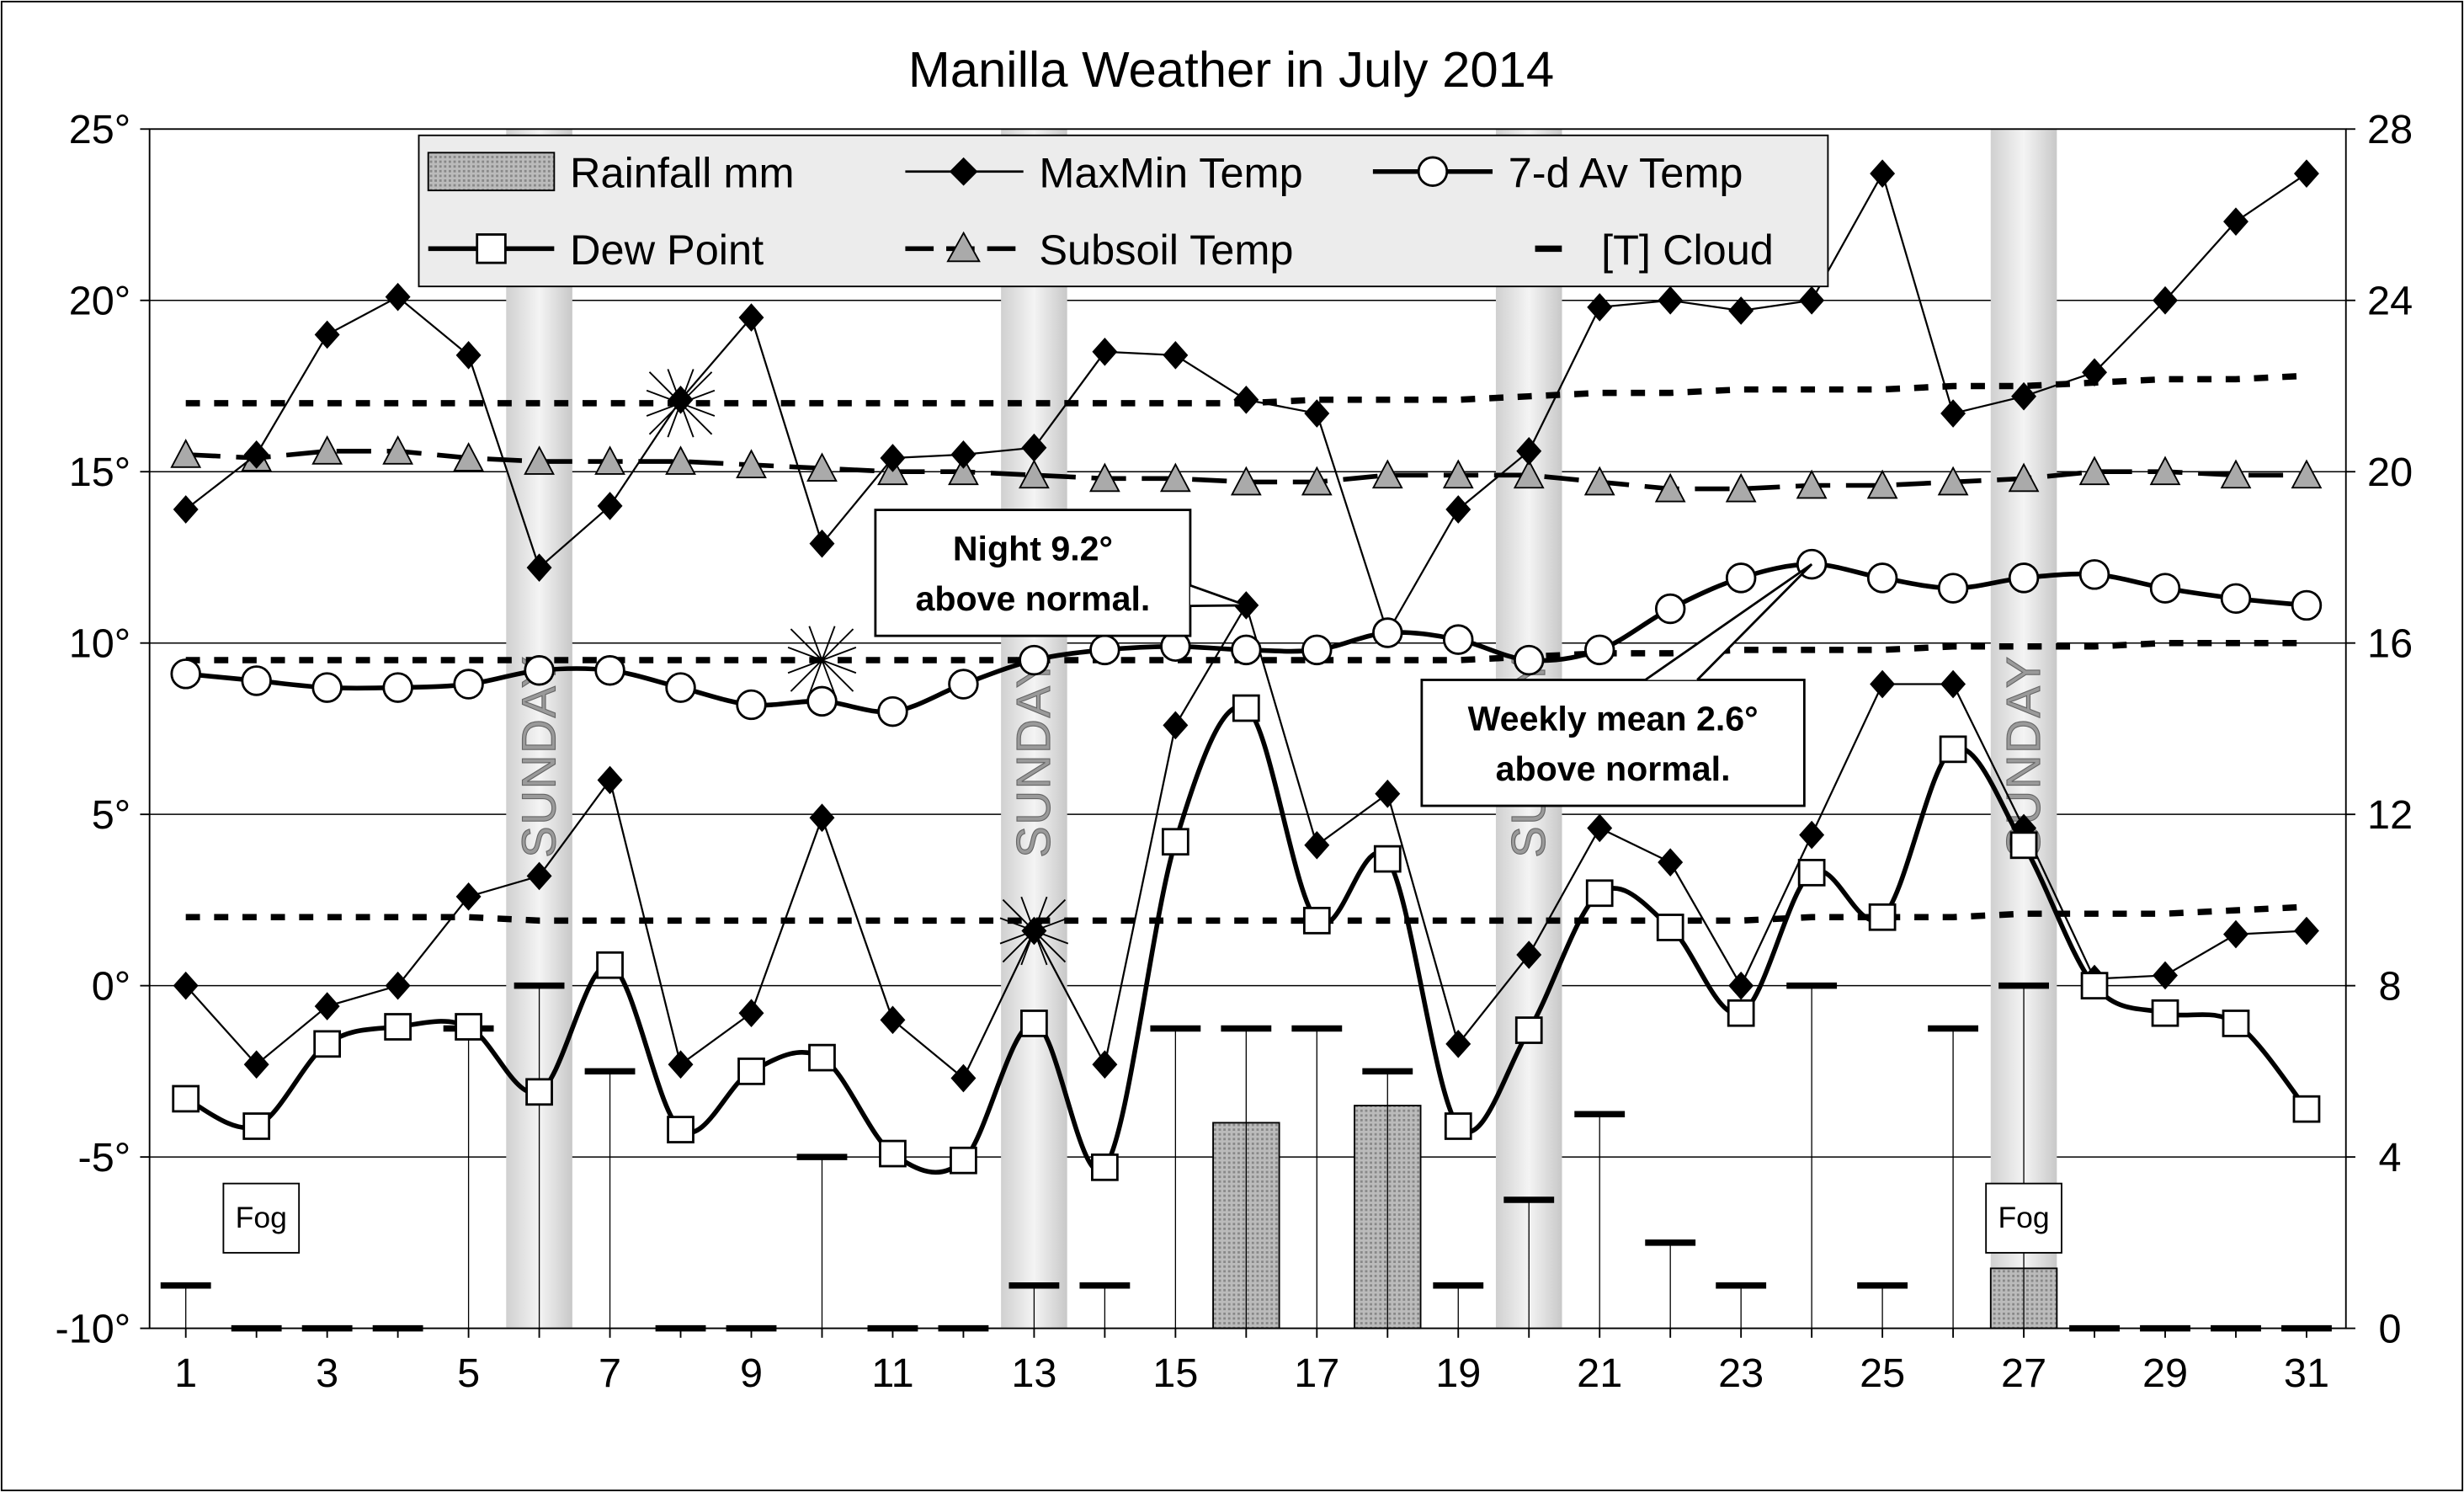  What do you see at coordinates (2390, 1157) in the screenshot?
I see `y-right-tick-label: 4` at bounding box center [2390, 1157].